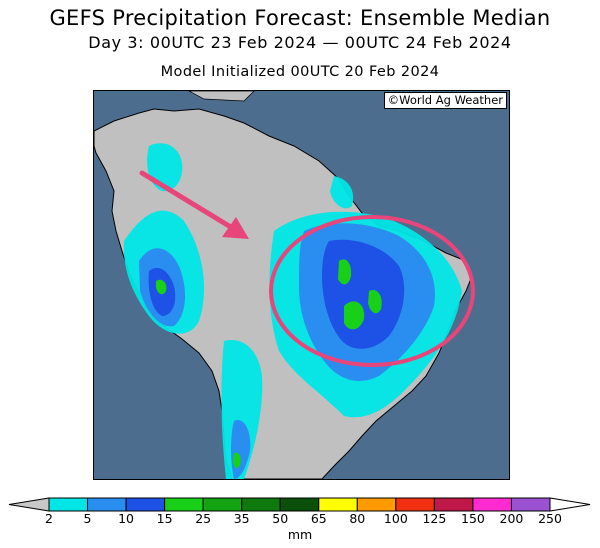 Image resolution: width=600 pixels, height=548 pixels. Describe the element at coordinates (49, 518) in the screenshot. I see `colorbar-tick-label: 2` at that location.